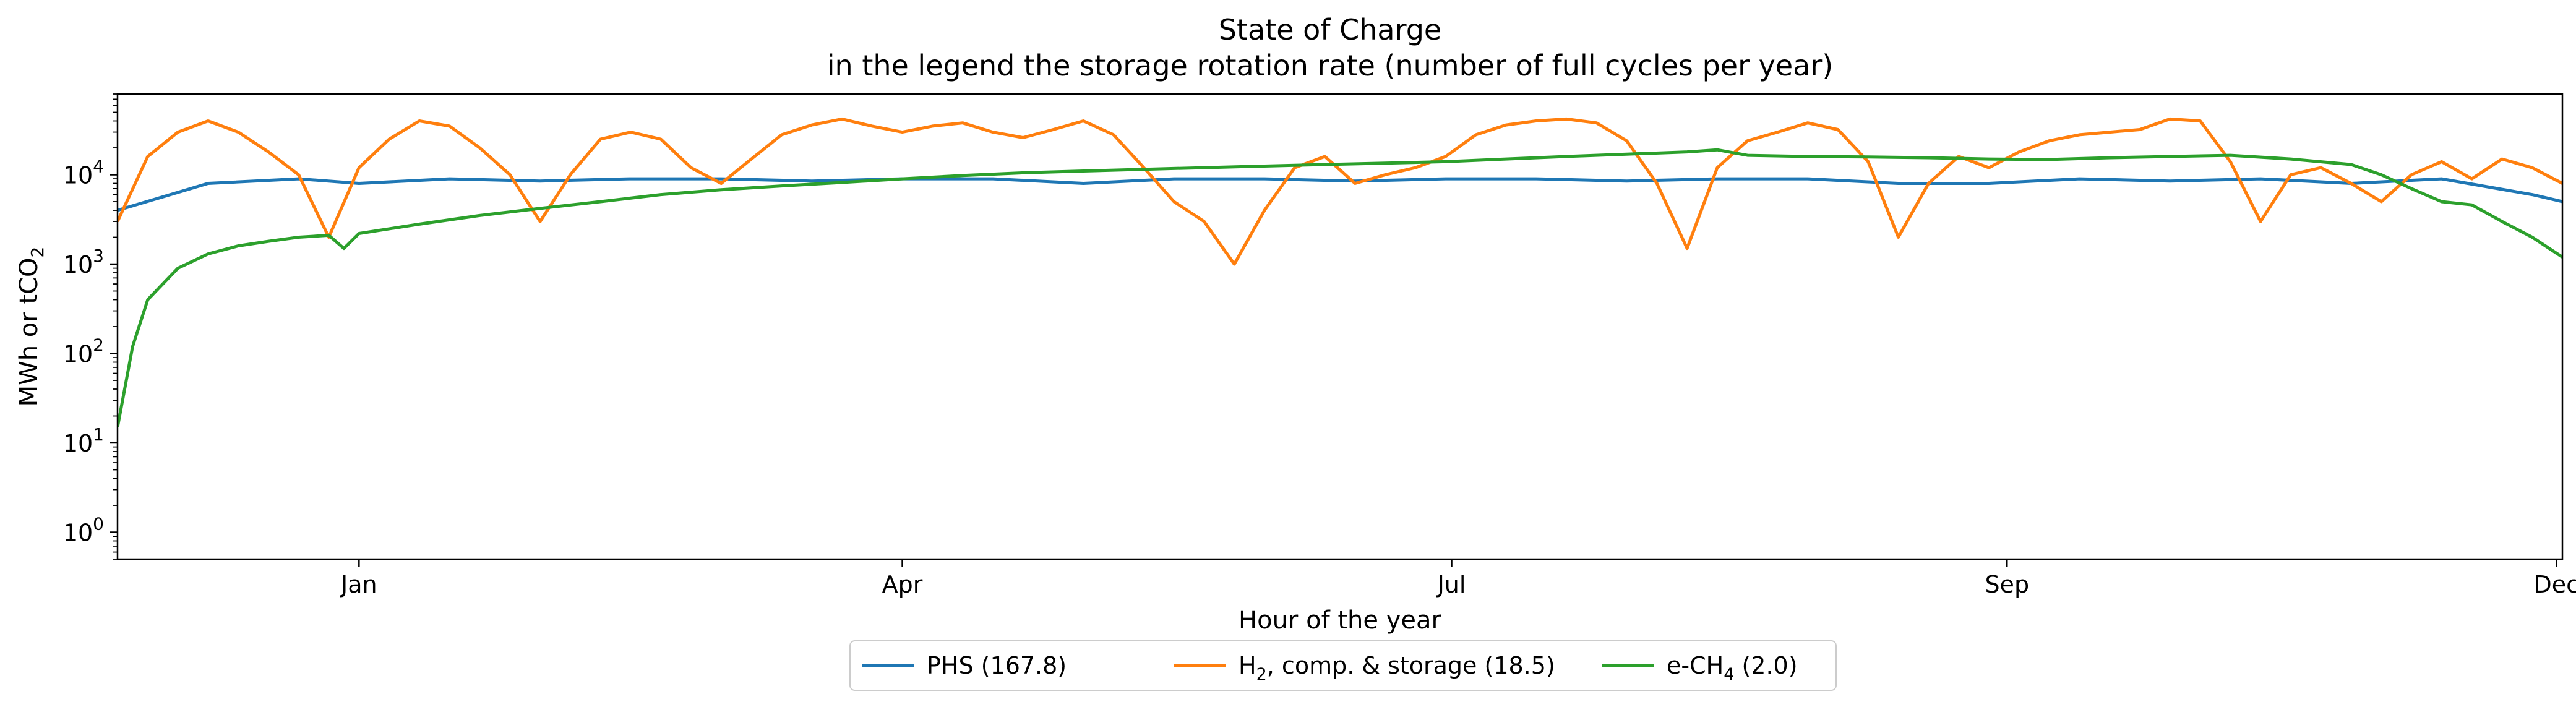 The width and height of the screenshot is (2576, 707). Describe the element at coordinates (1732, 668) in the screenshot. I see `legend-label-2: e-CH4 (2.0)` at that location.